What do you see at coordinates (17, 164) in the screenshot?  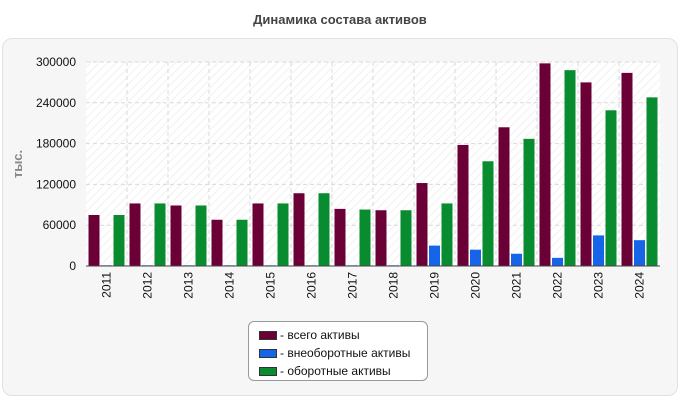 I see `y-axis-label: тыс.` at bounding box center [17, 164].